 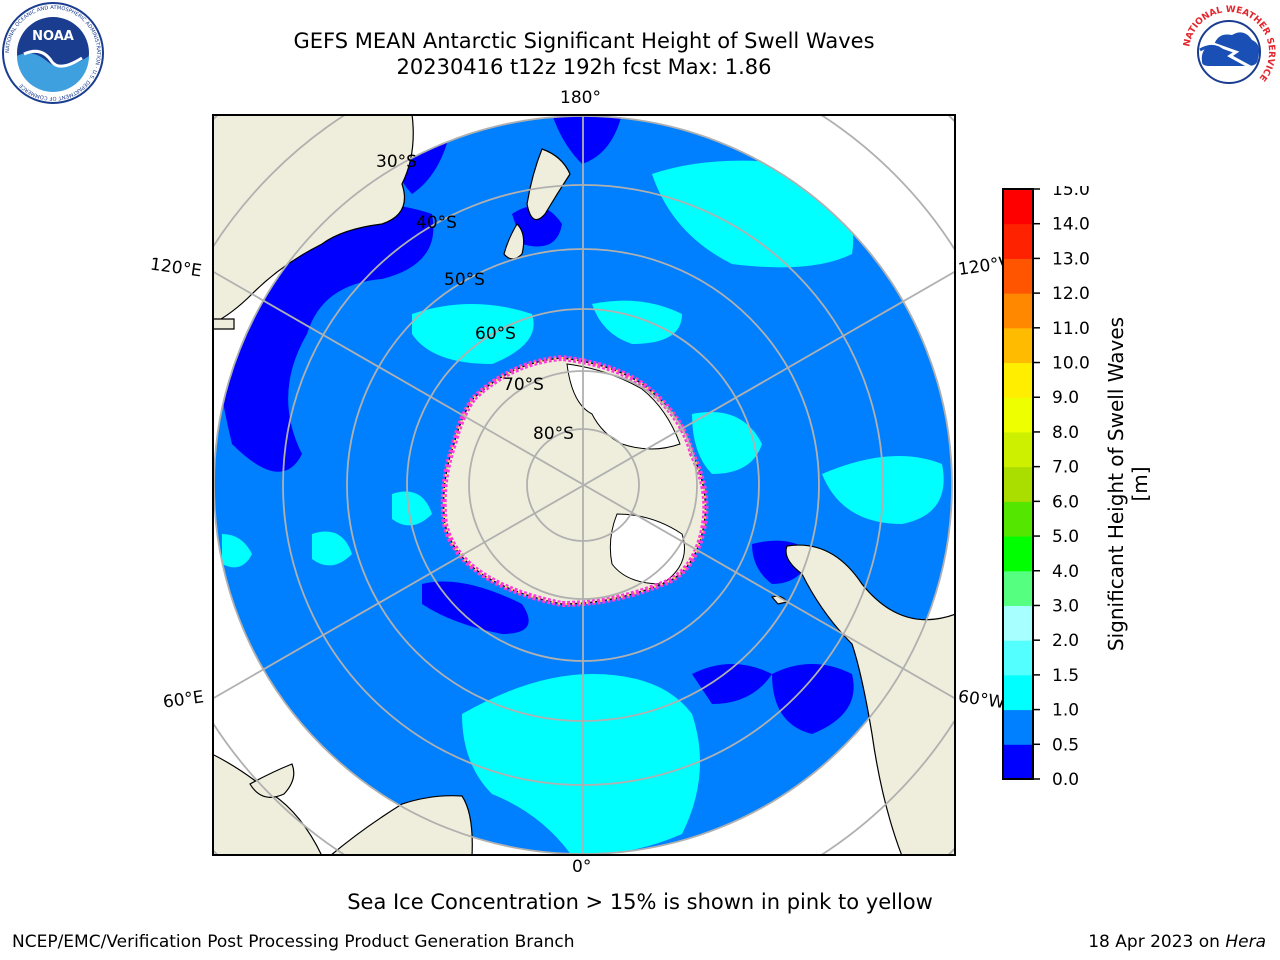 What do you see at coordinates (1245, 942) in the screenshot?
I see `footer-host: Hera` at bounding box center [1245, 942].